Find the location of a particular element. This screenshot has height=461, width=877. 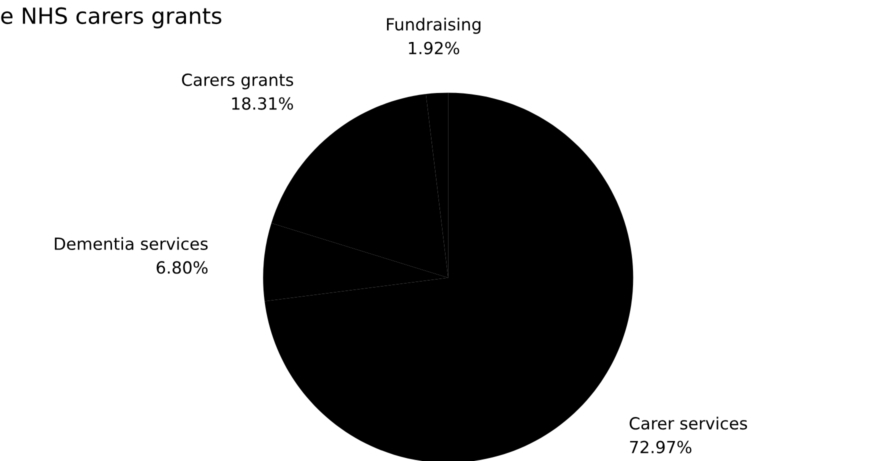

slice-label: Carer services is located at coordinates (689, 423).